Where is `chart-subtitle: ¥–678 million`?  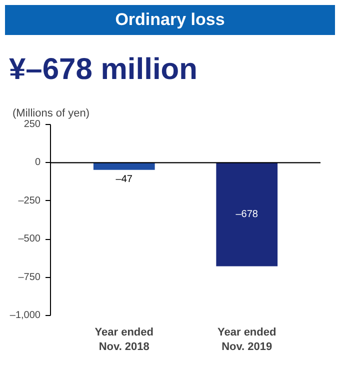 chart-subtitle: ¥–678 million is located at coordinates (103, 70).